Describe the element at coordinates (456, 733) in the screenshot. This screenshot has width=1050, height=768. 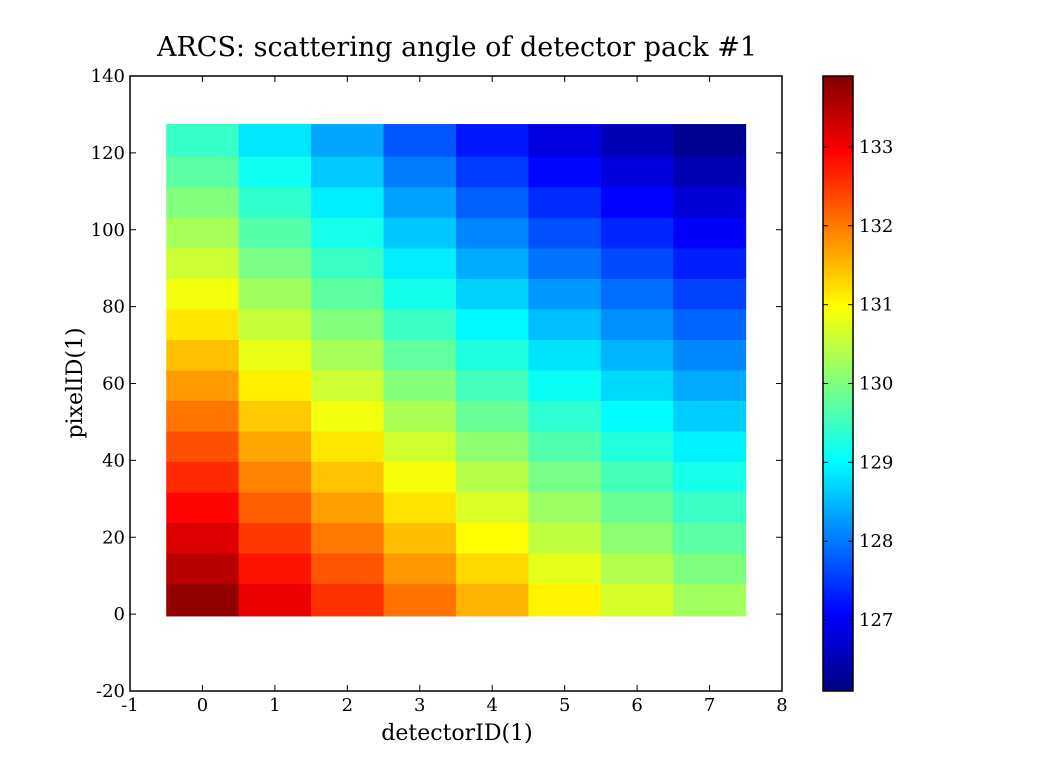
I see `x-axis-label: detectorID(1)` at that location.